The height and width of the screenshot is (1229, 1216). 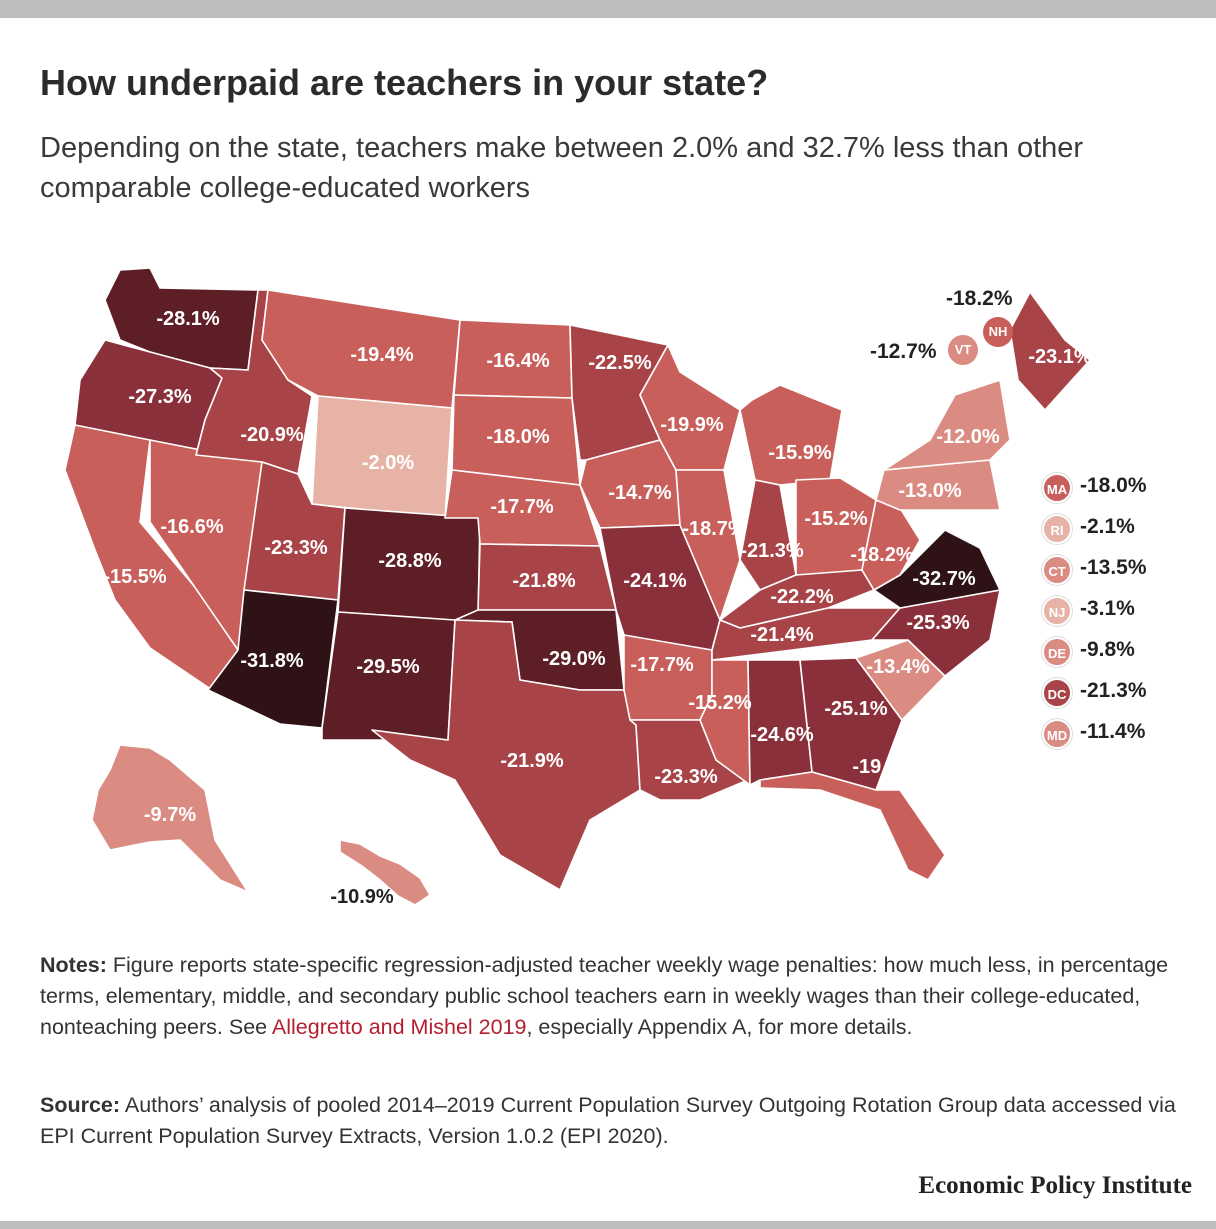 I want to click on state-label-ny: -12.0%, so click(x=968, y=437).